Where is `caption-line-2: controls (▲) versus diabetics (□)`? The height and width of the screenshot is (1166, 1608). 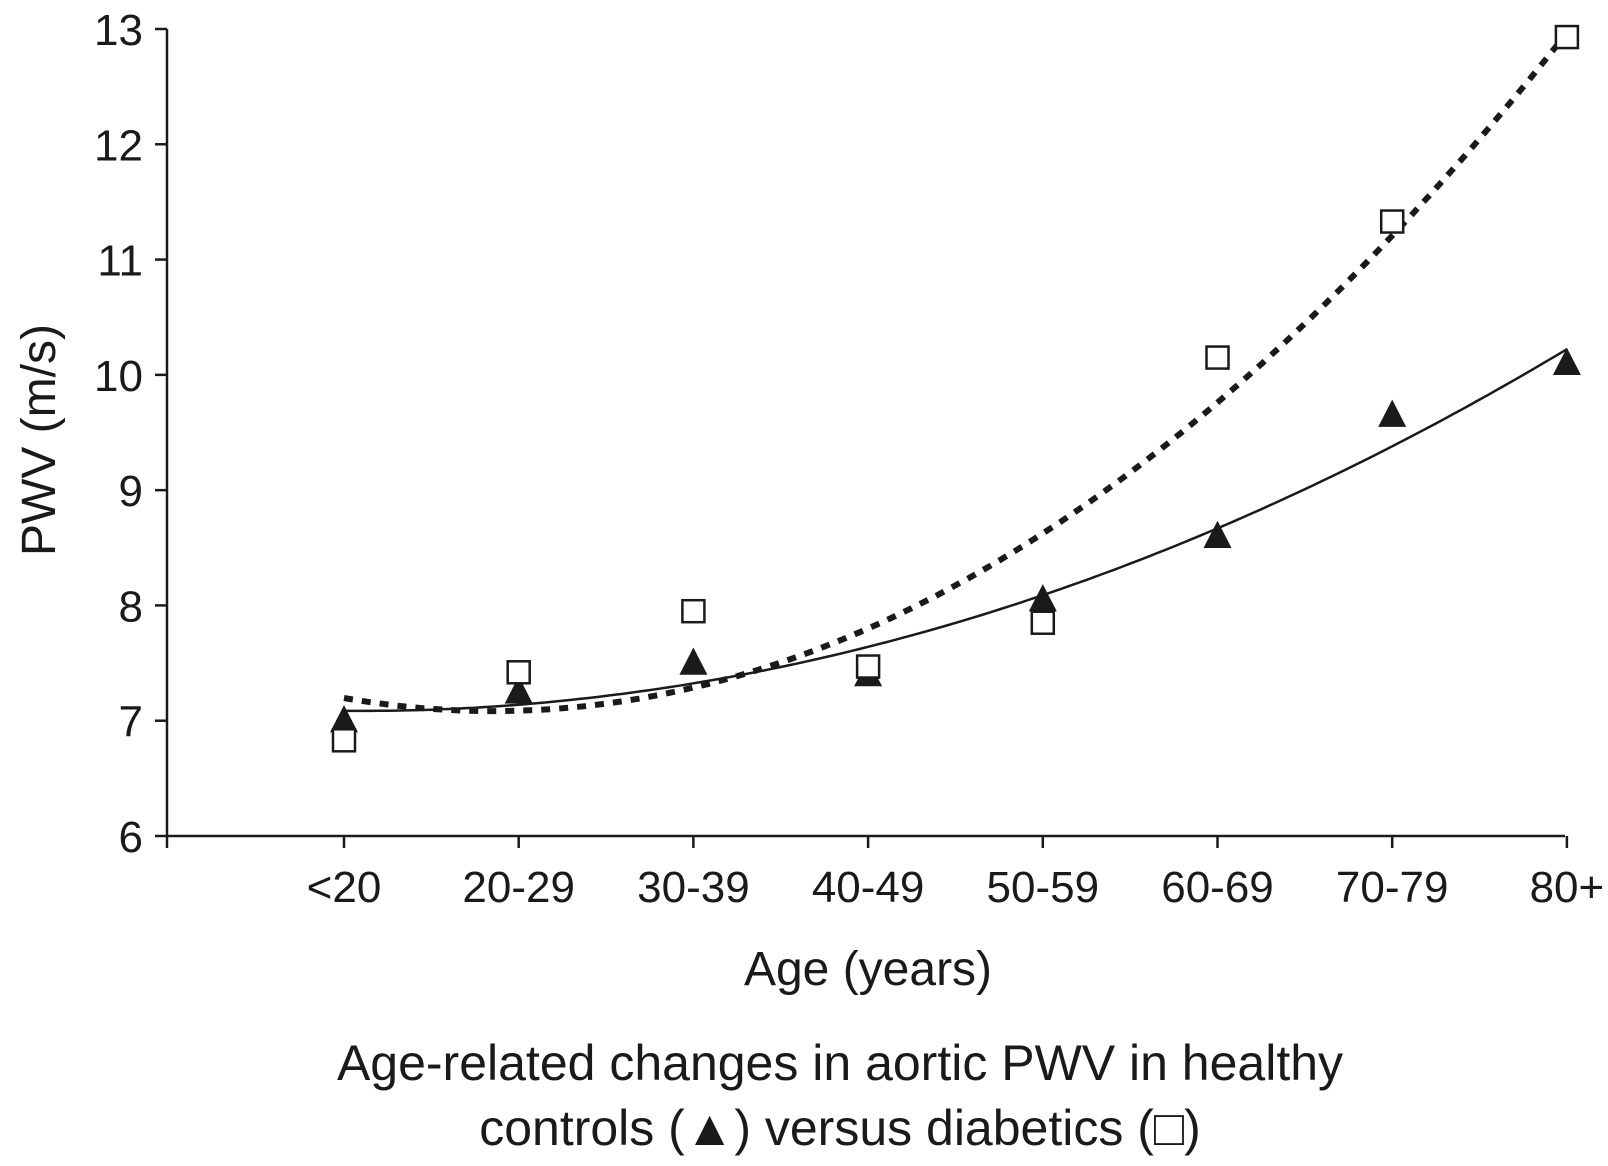 caption-line-2: controls (▲) versus diabetics (□) is located at coordinates (840, 1128).